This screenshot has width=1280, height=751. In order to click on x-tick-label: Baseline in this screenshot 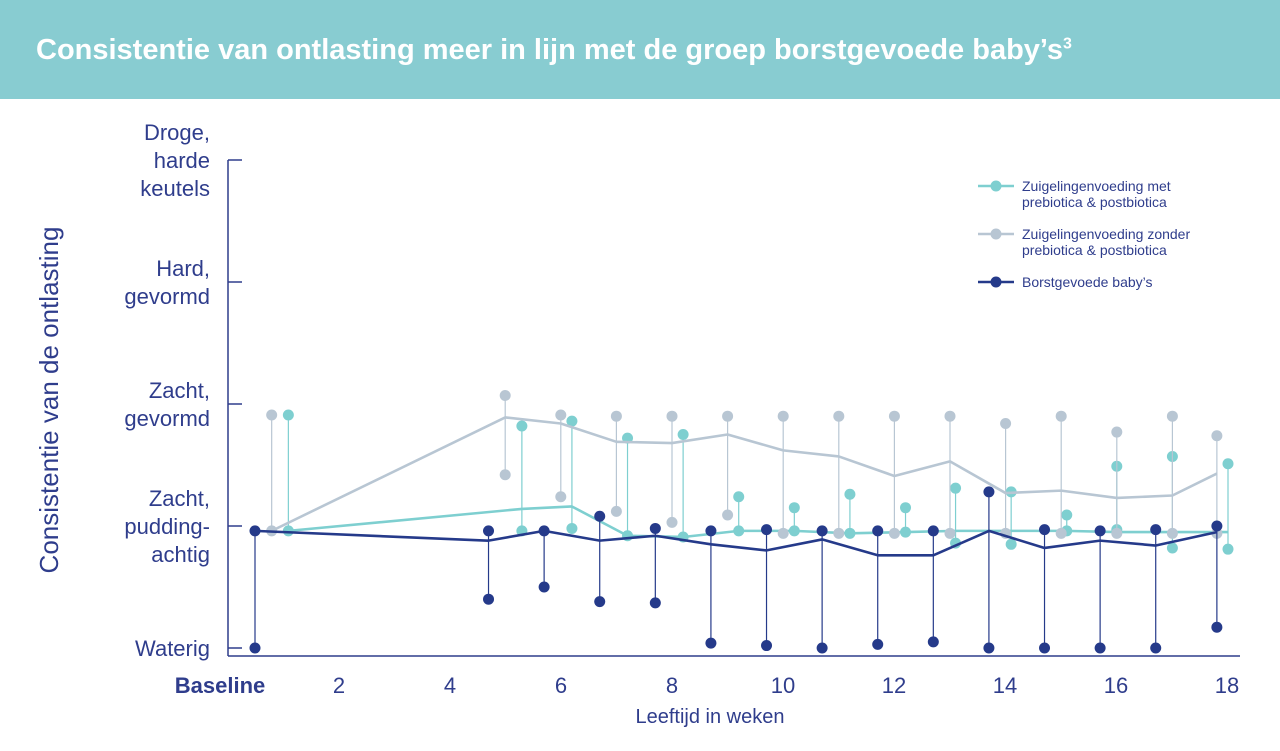, I will do `click(220, 685)`.